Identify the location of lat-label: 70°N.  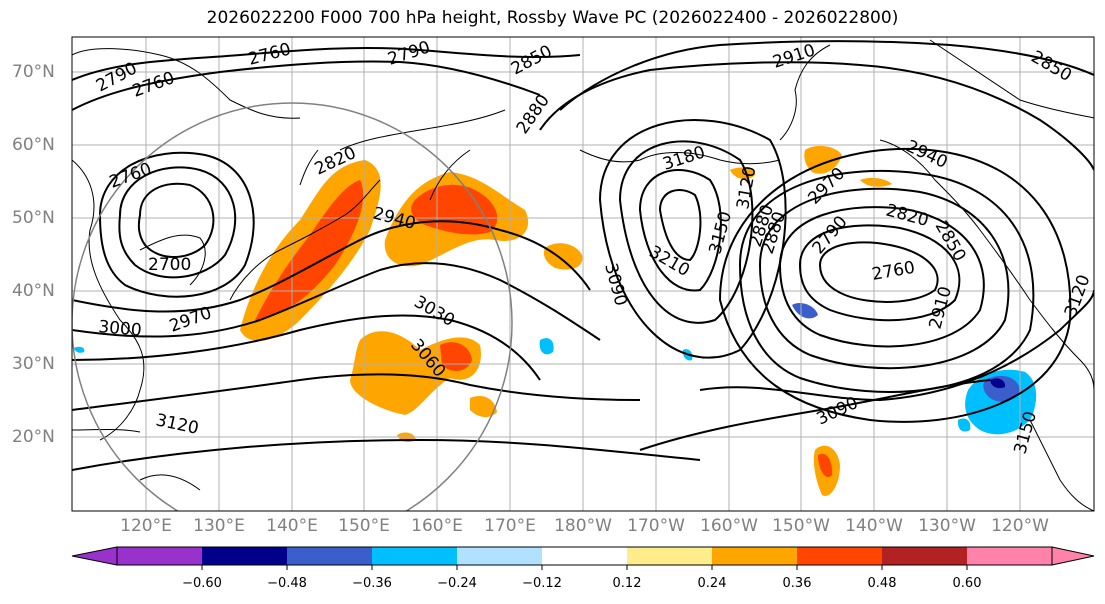
(33, 72).